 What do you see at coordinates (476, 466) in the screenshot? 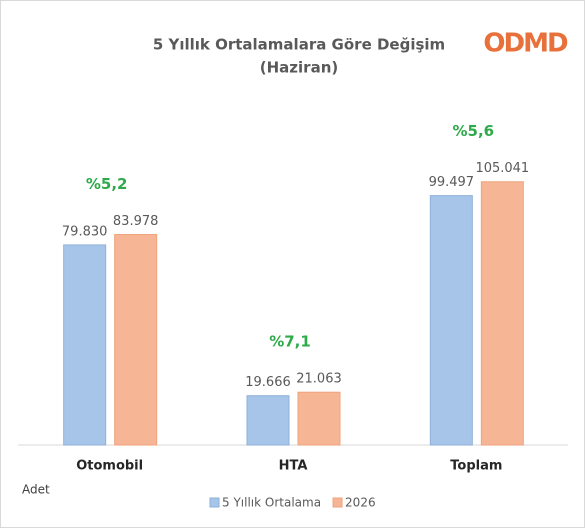
I see `x-tick-label: Toplam` at bounding box center [476, 466].